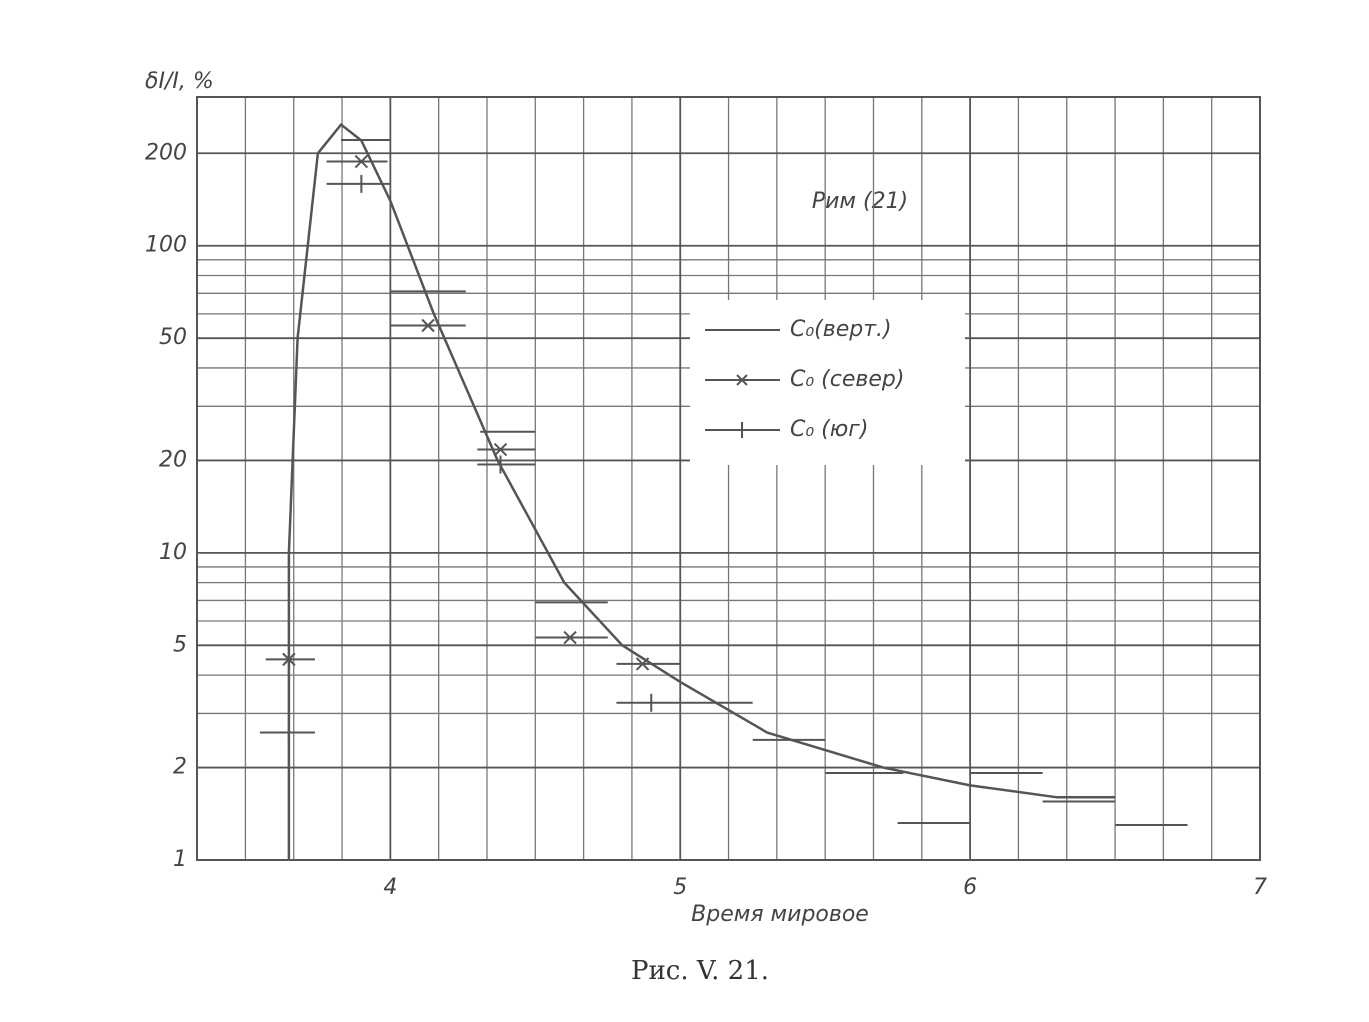 The image size is (1369, 1022). What do you see at coordinates (847, 379) in the screenshot?
I see `legend-label: C₀ (север)` at bounding box center [847, 379].